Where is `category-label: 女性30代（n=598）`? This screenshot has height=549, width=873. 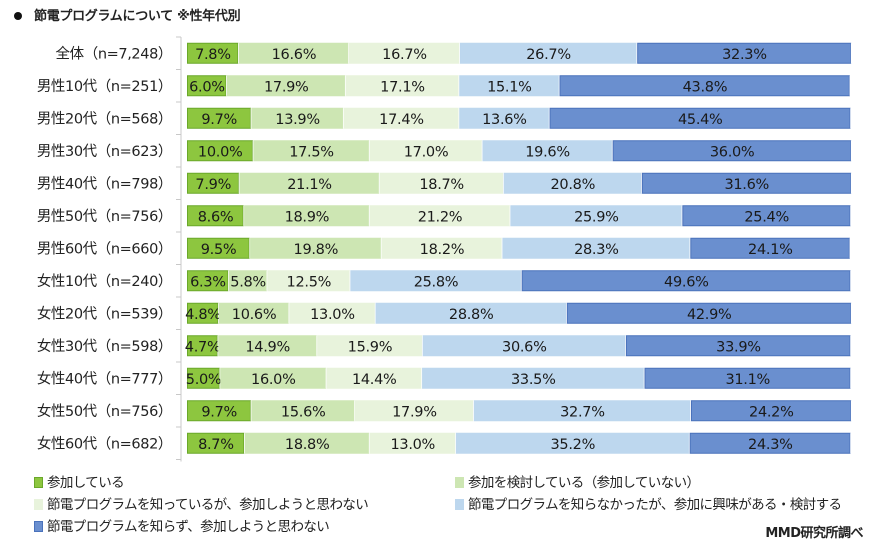
category-label: 女性30代（n=598） is located at coordinates (104, 346).